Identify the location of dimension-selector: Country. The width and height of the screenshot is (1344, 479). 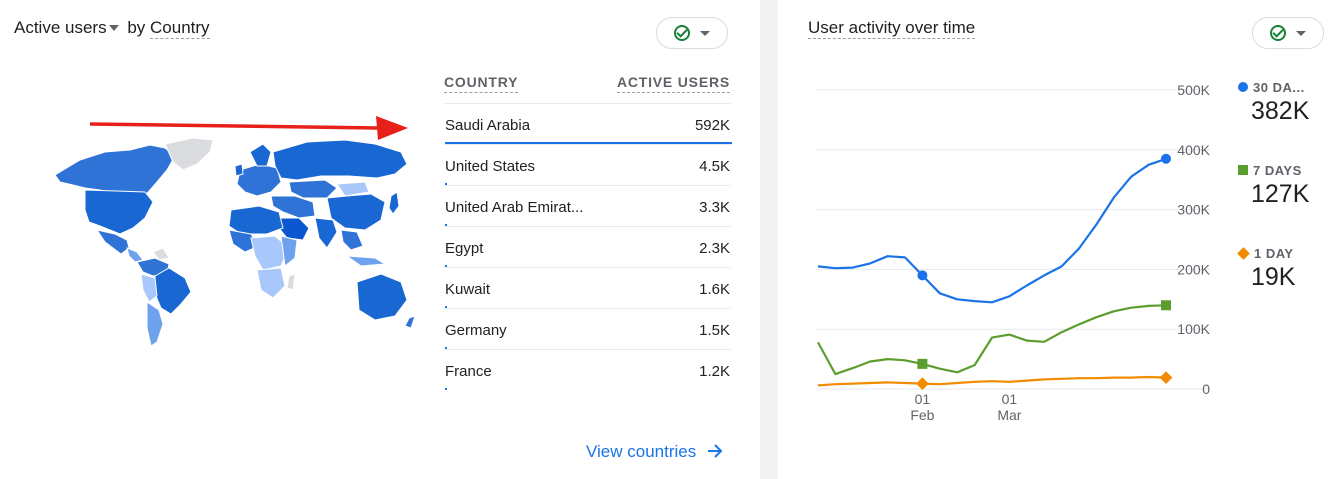
(180, 28).